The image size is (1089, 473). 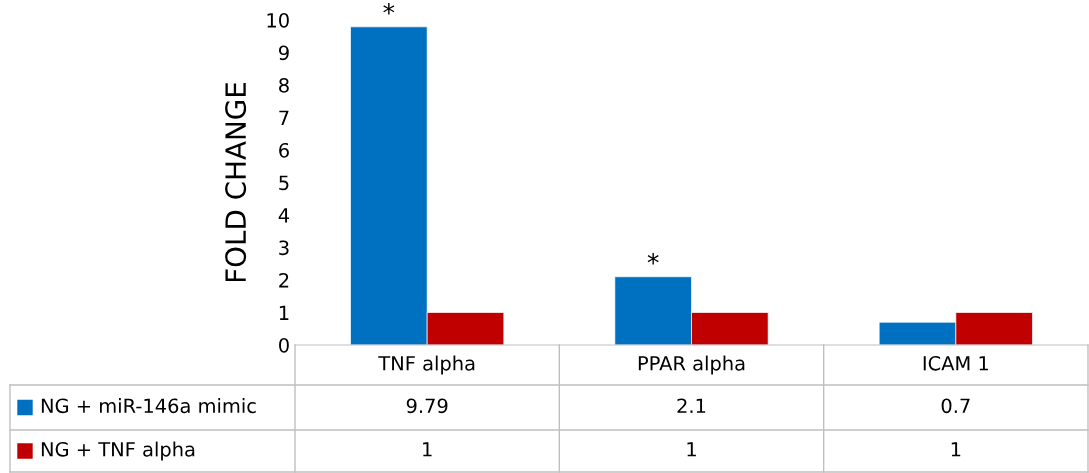 I want to click on y-tick-label: 3, so click(x=284, y=248).